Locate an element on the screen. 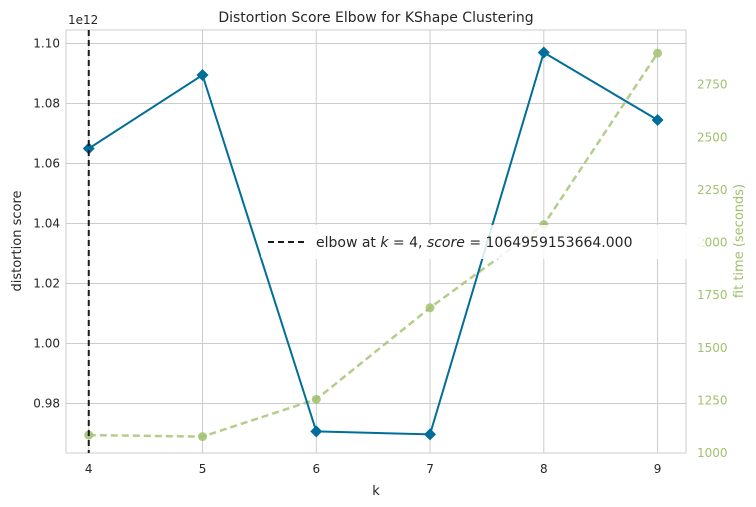 The image size is (756, 507). y-tick-label: 0.98 is located at coordinates (46, 404).